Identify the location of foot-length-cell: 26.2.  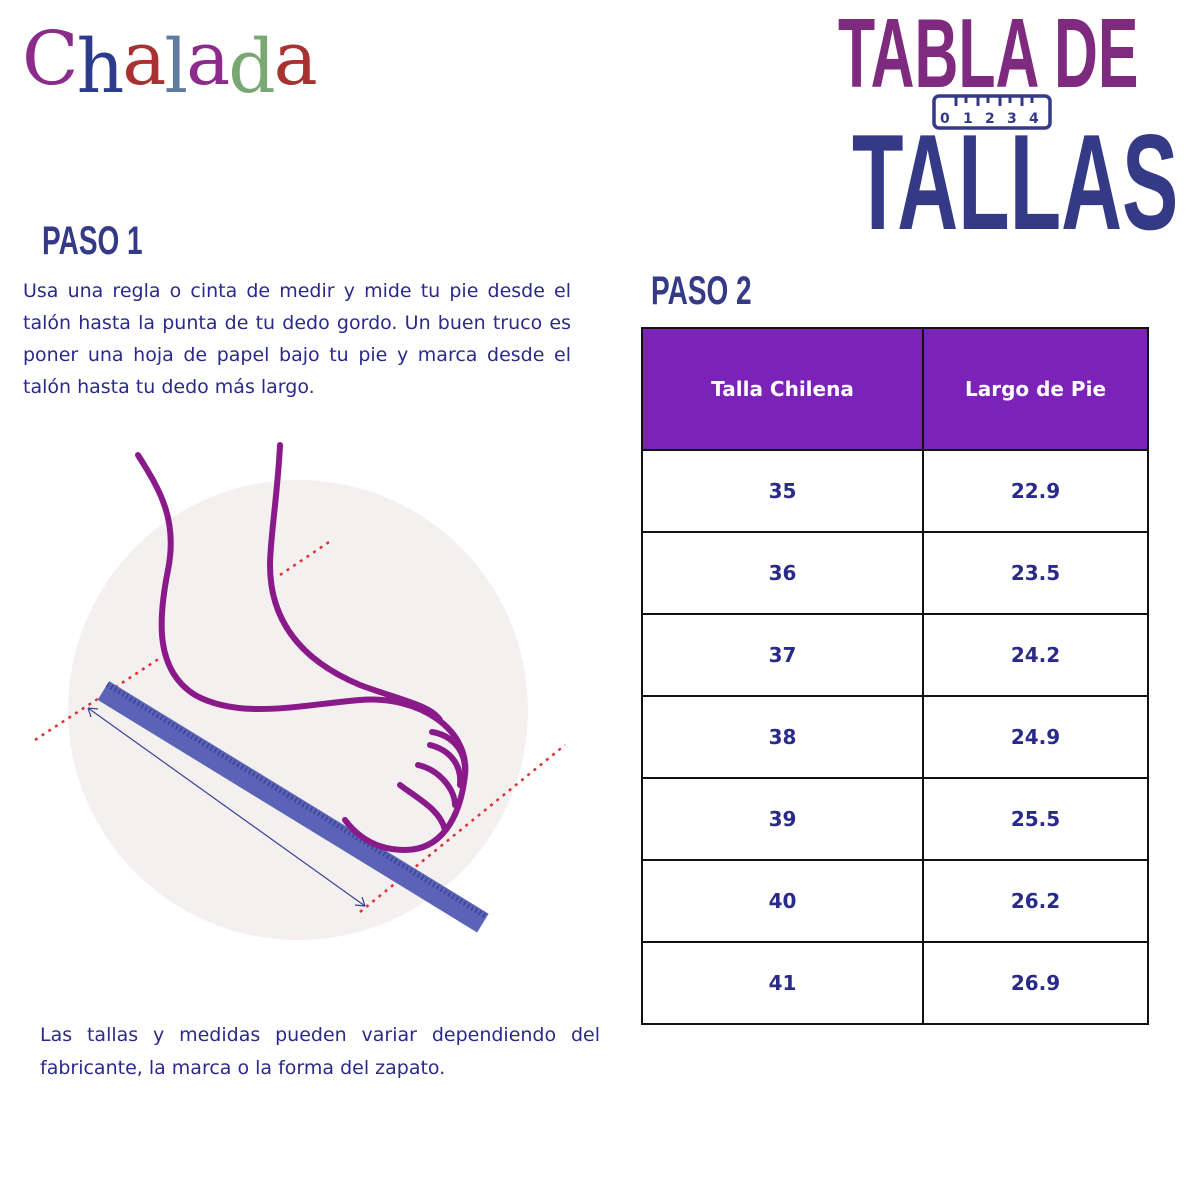
(1035, 901).